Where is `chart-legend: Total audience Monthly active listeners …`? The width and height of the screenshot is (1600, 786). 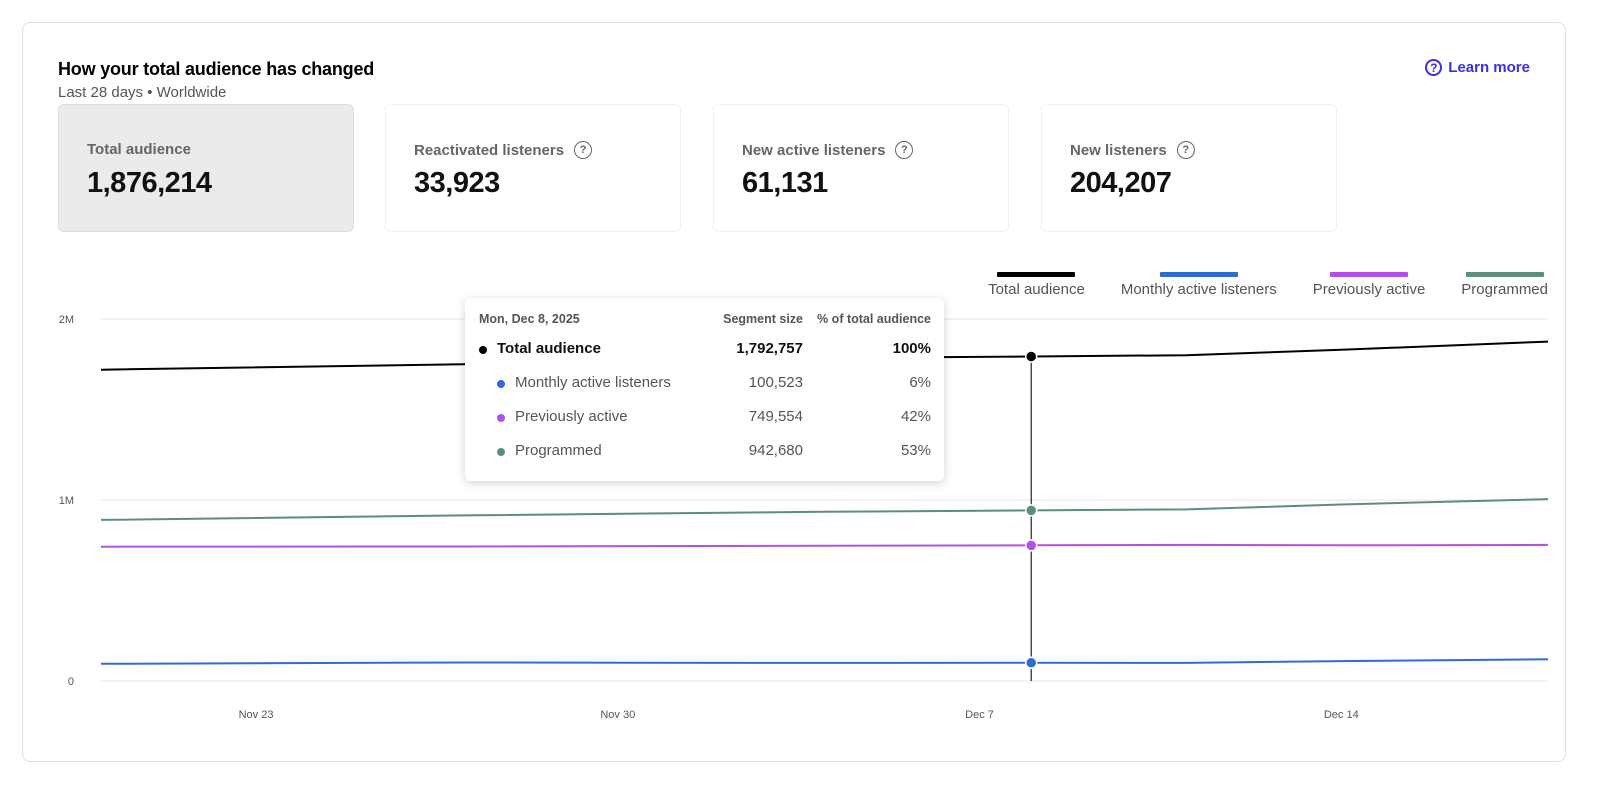 chart-legend: Total audience Monthly active listeners … is located at coordinates (1268, 285).